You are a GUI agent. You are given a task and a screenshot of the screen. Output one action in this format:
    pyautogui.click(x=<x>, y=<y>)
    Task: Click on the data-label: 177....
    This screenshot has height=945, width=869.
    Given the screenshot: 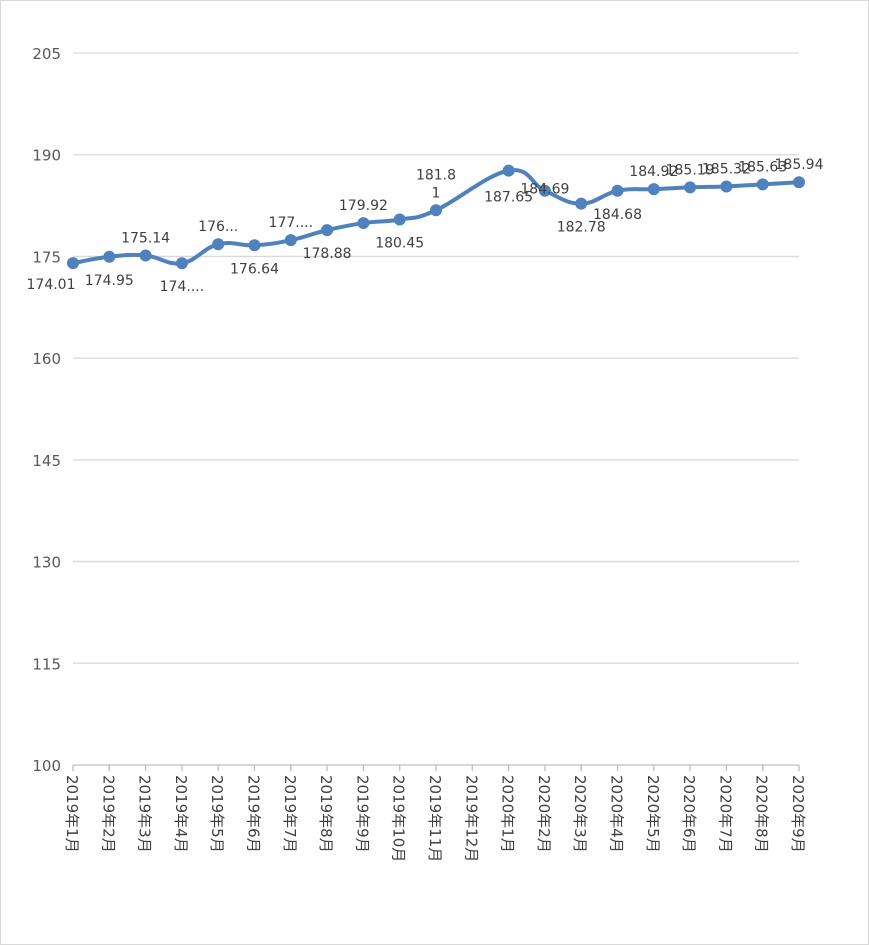 What is the action you would take?
    pyautogui.click(x=291, y=223)
    